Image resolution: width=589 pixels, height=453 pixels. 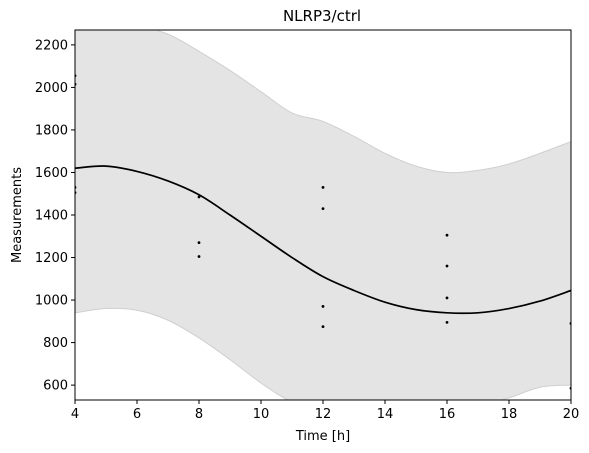 What do you see at coordinates (322, 16) in the screenshot?
I see `chart-title: NLRP3/ctrl` at bounding box center [322, 16].